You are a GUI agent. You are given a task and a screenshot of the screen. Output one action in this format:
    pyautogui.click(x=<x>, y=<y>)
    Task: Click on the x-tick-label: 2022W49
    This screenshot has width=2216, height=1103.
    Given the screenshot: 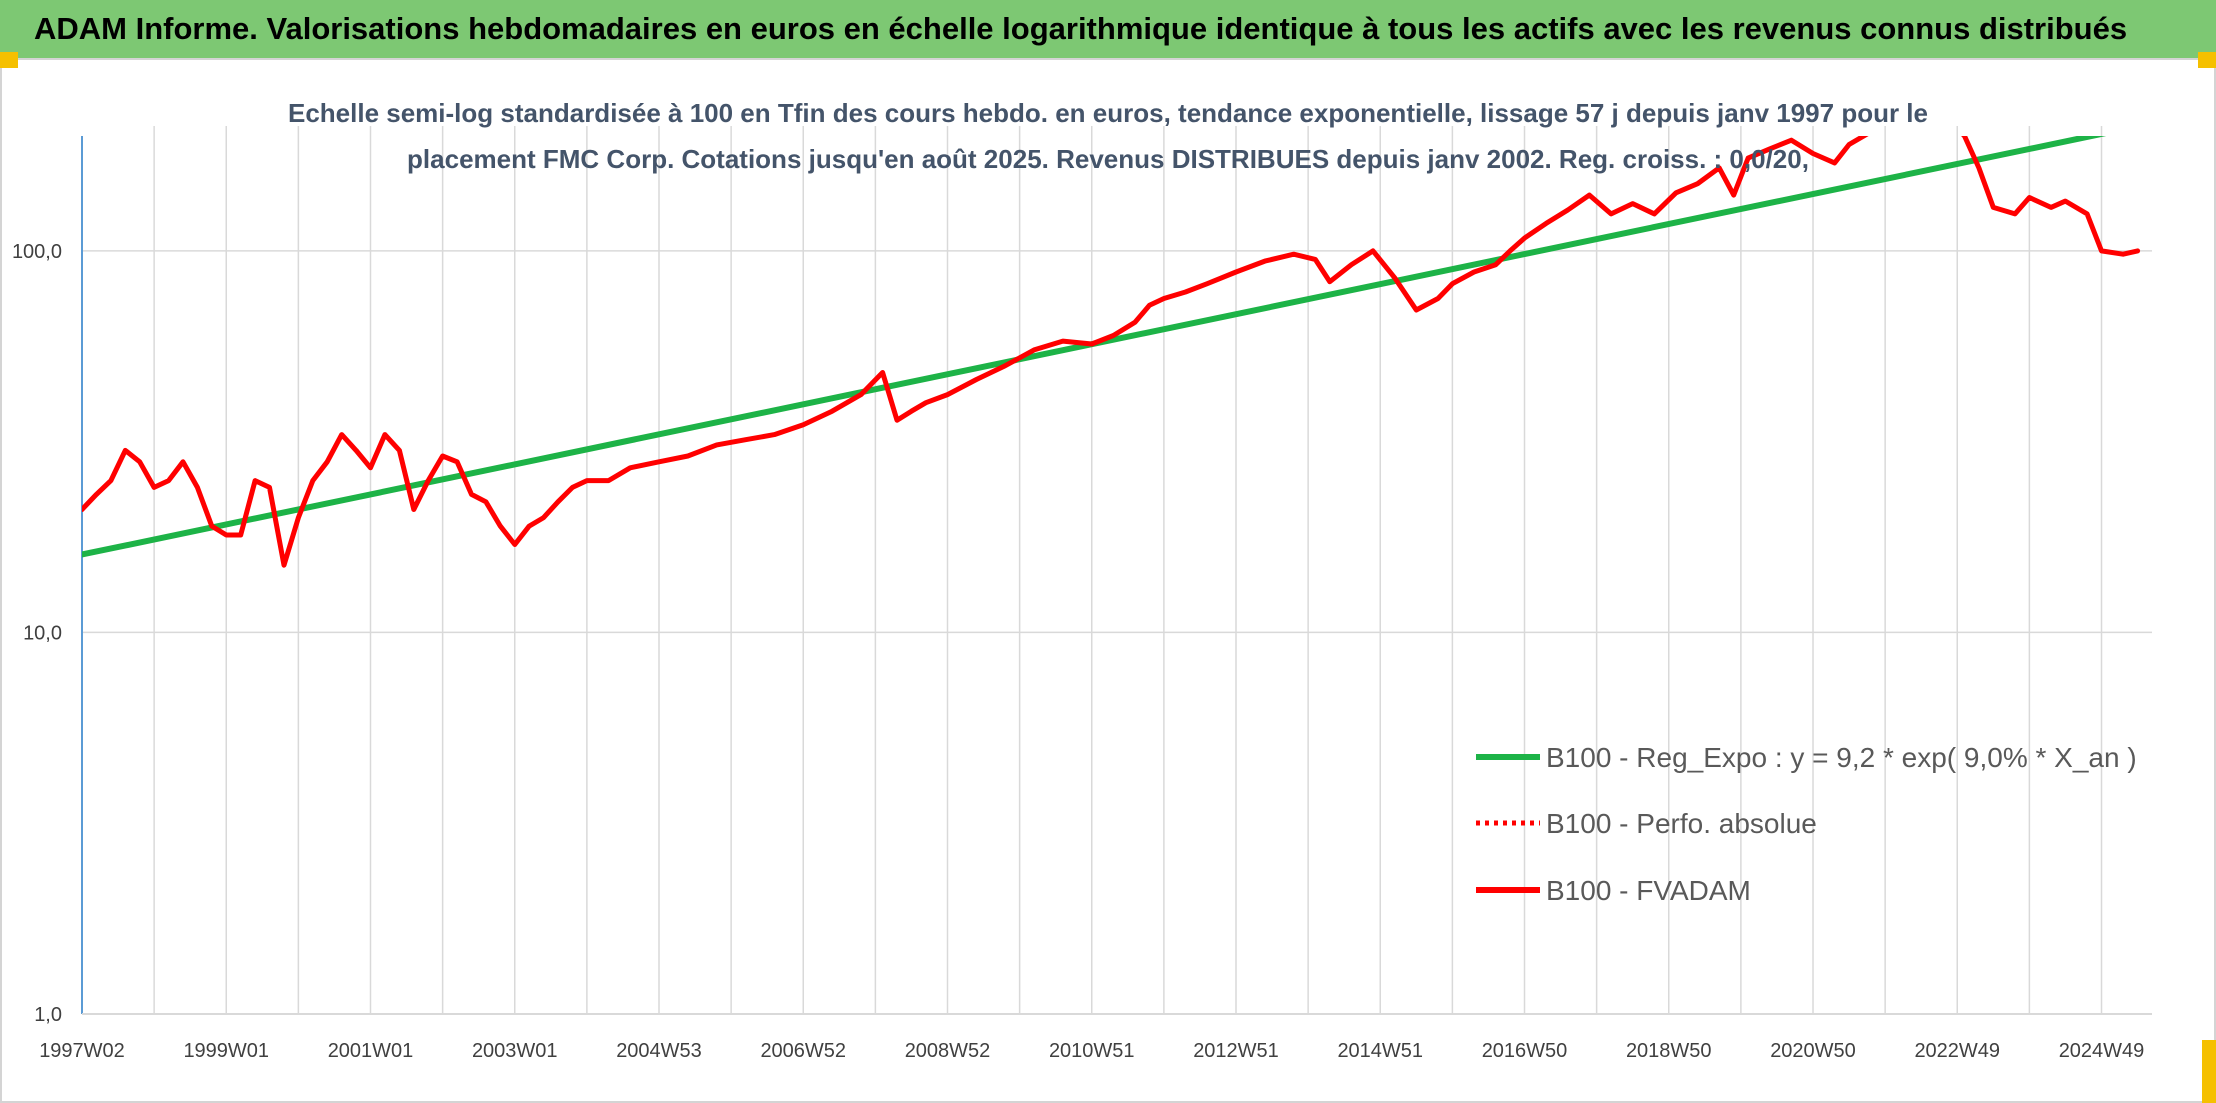 What is the action you would take?
    pyautogui.click(x=1957, y=1051)
    